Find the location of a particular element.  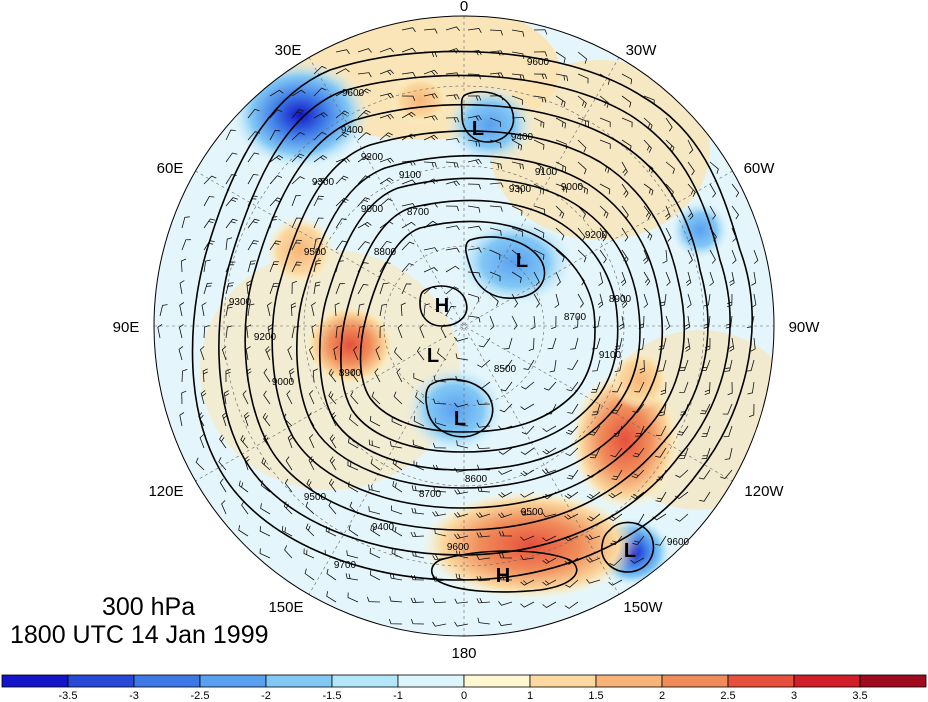

lon-label-150w: 150W is located at coordinates (643, 607).